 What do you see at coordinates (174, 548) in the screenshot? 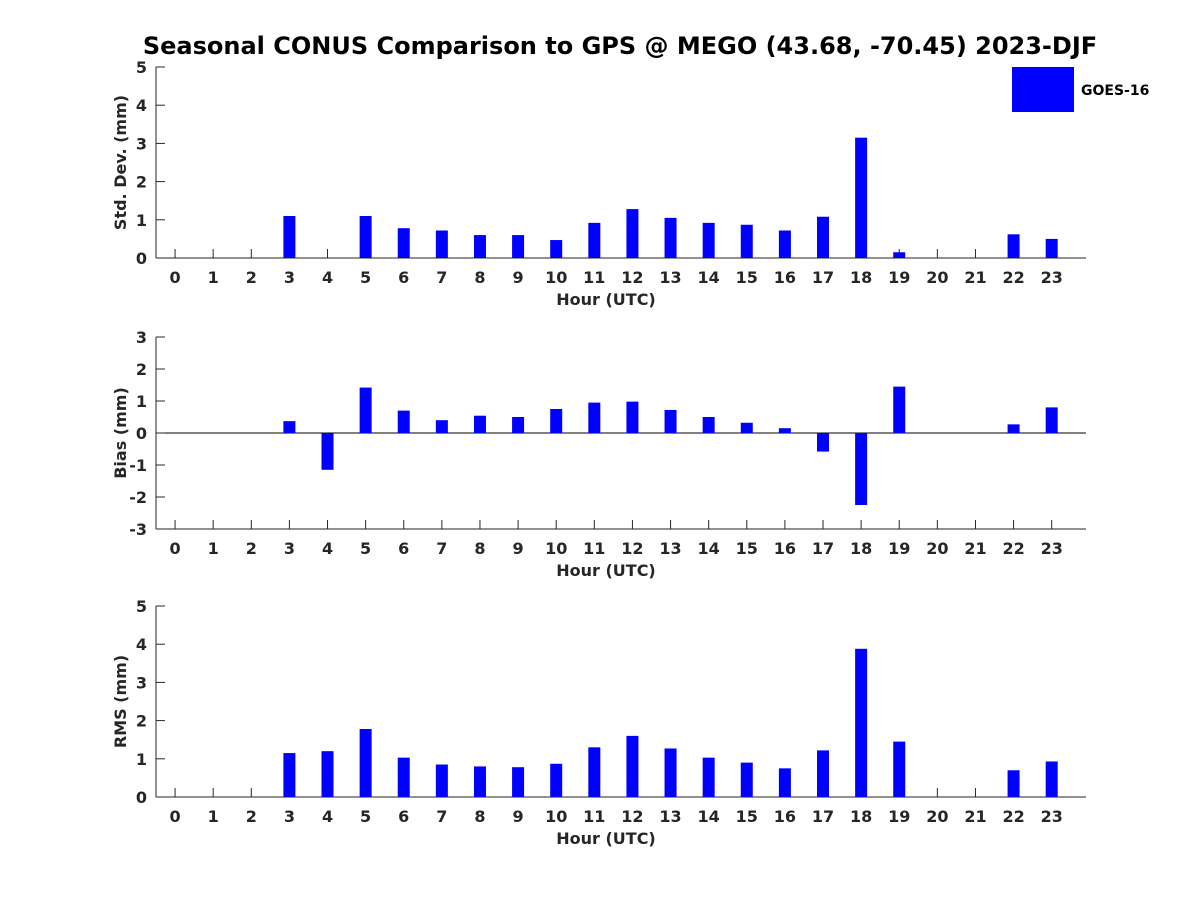
I see `x-tick-label: 0` at bounding box center [174, 548].